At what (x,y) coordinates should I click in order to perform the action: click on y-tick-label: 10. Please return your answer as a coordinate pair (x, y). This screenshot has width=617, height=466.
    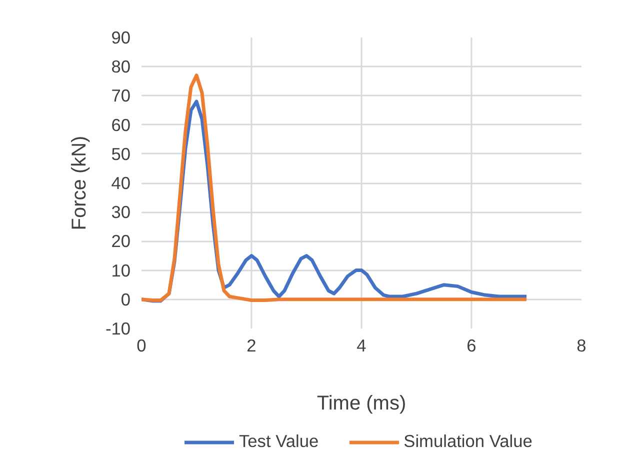
    Looking at the image, I should click on (121, 270).